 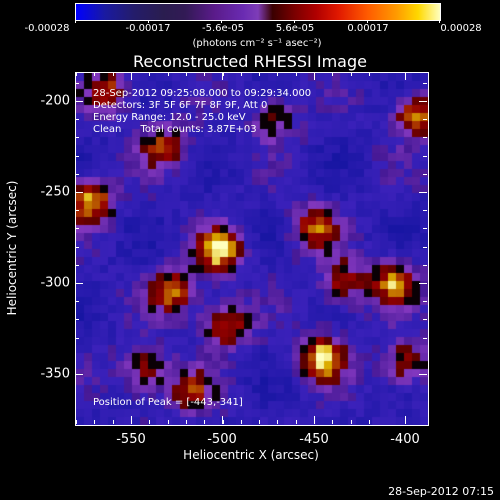 What do you see at coordinates (55, 192) in the screenshot?
I see `y-tick-label: -250` at bounding box center [55, 192].